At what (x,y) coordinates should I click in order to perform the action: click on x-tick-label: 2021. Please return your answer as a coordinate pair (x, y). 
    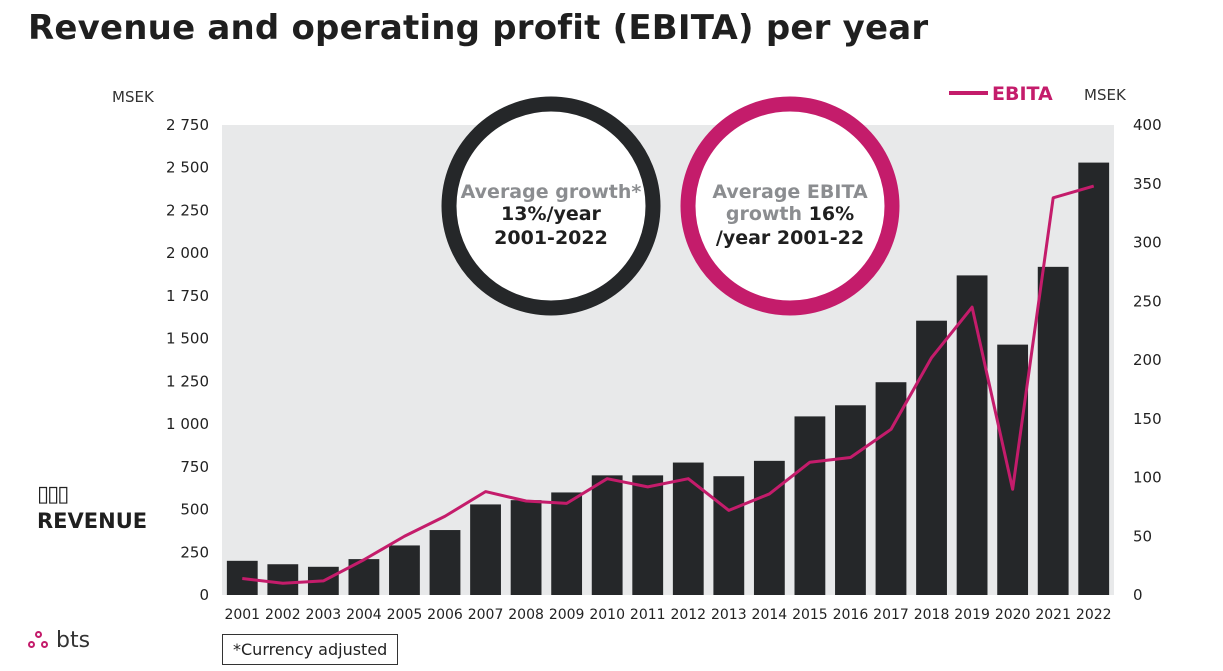
    Looking at the image, I should click on (1053, 615).